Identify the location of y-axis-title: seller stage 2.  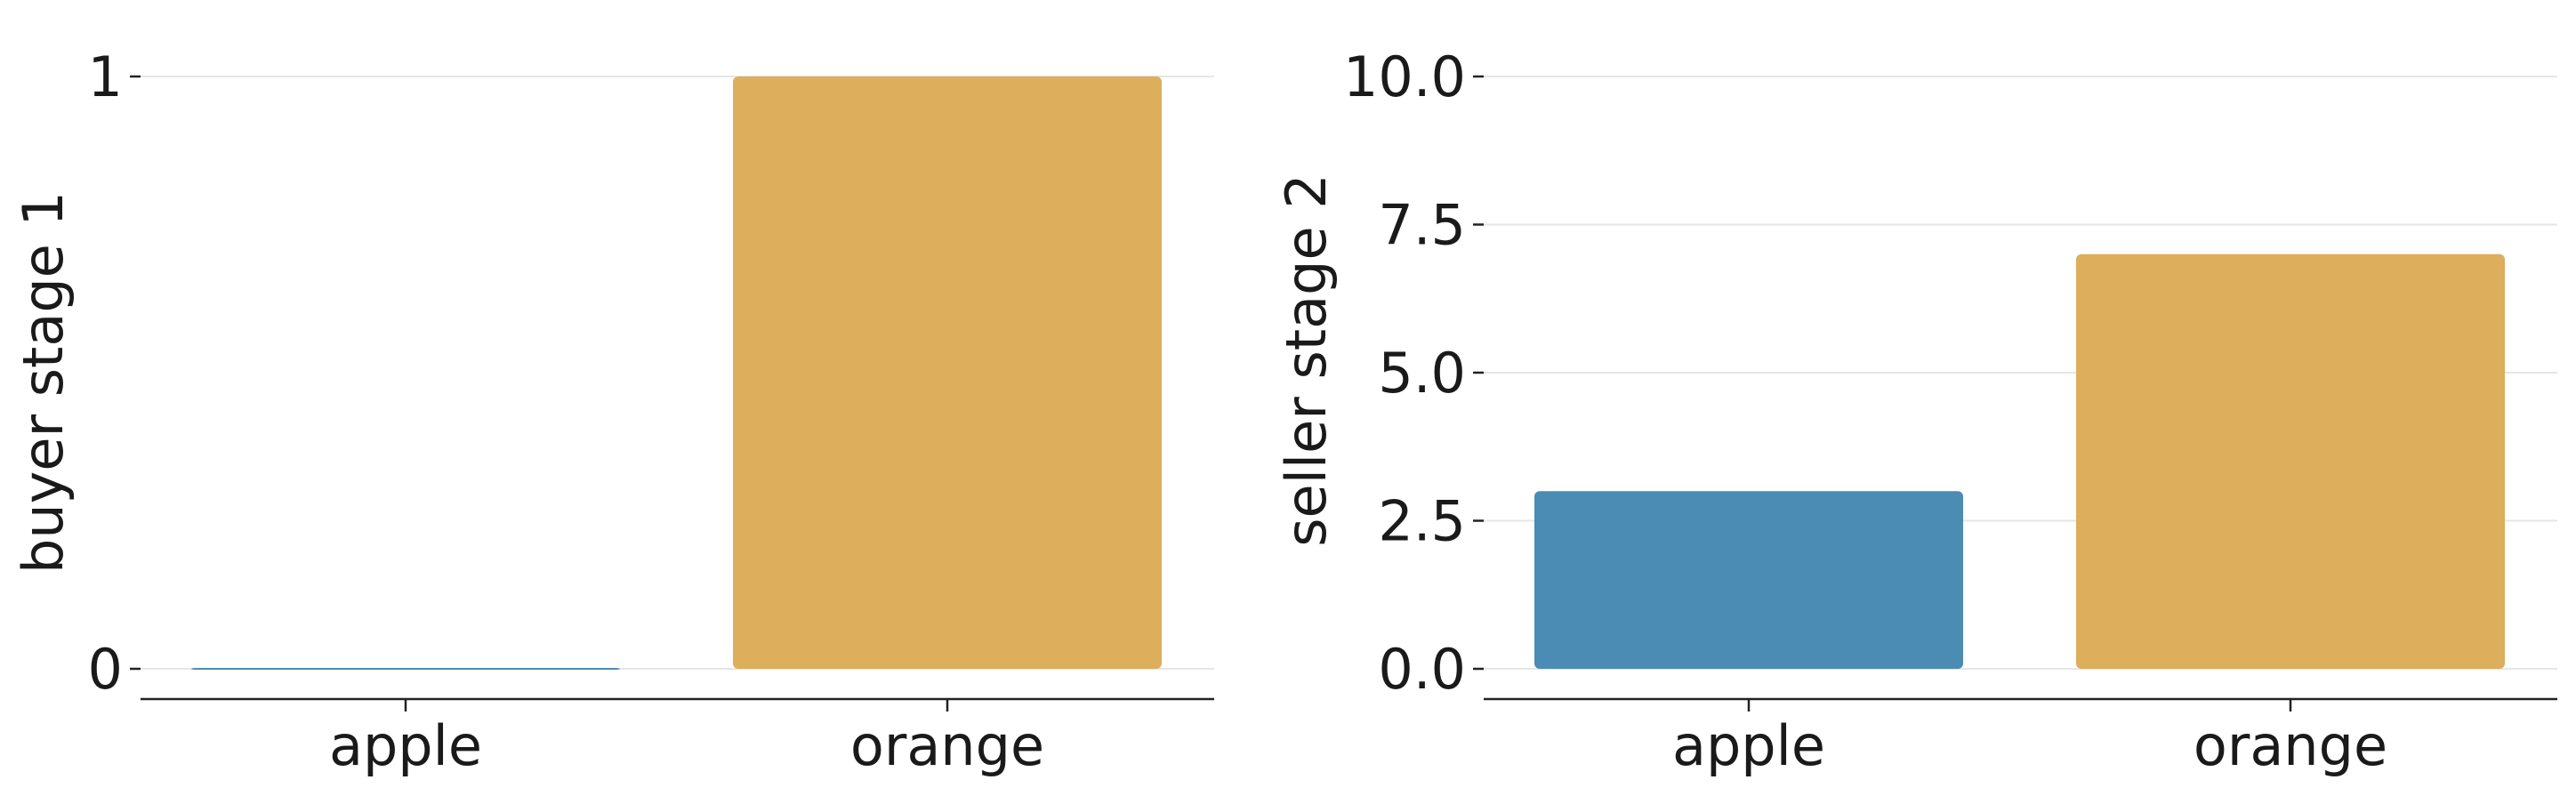
(1306, 360).